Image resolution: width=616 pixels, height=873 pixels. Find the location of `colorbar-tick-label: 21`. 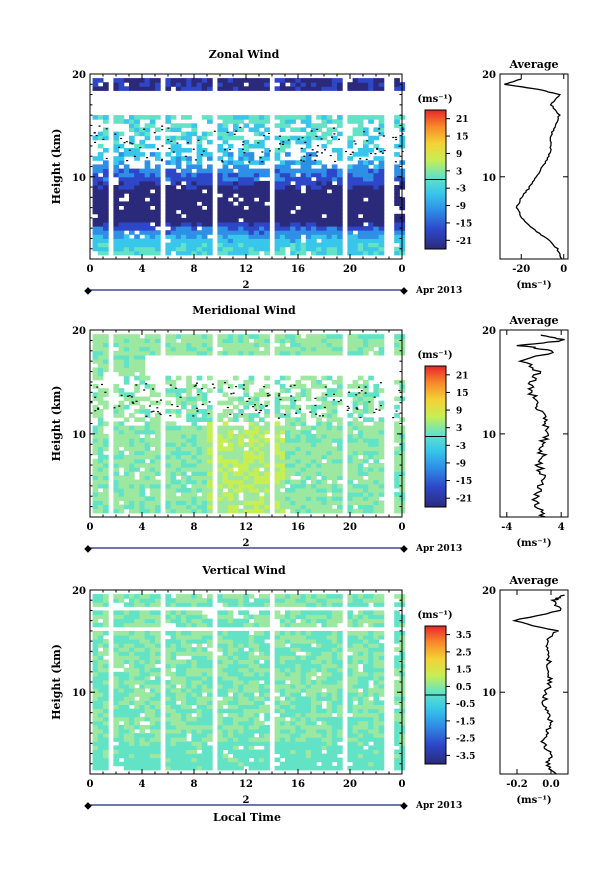

colorbar-tick-label: 21 is located at coordinates (462, 376).